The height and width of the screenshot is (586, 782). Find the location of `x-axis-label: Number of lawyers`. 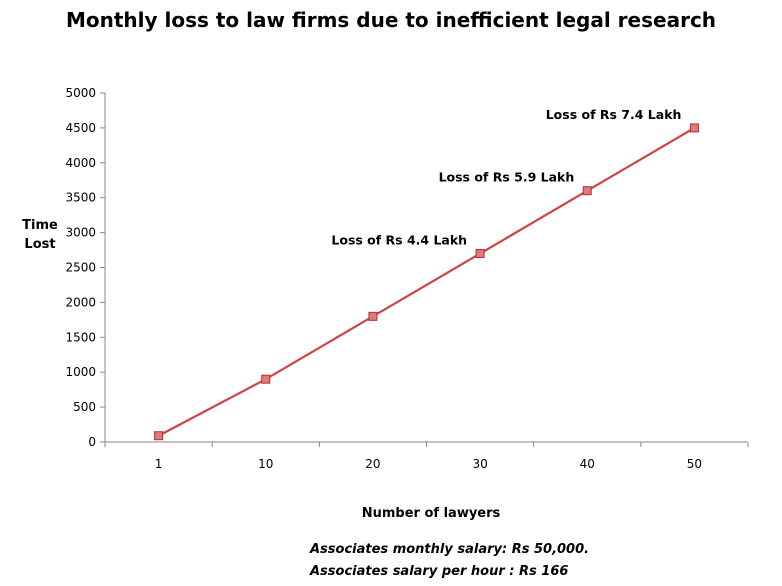

x-axis-label: Number of lawyers is located at coordinates (431, 513).